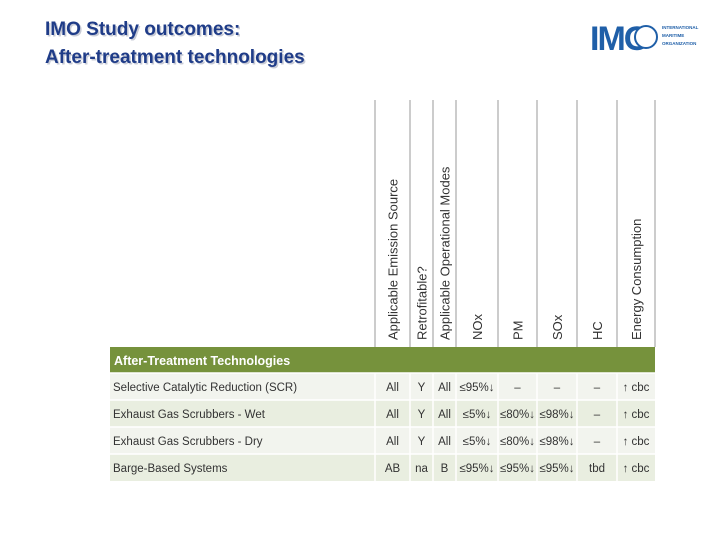 The image size is (720, 540). What do you see at coordinates (422, 303) in the screenshot?
I see `column-header: Retrofitable?` at bounding box center [422, 303].